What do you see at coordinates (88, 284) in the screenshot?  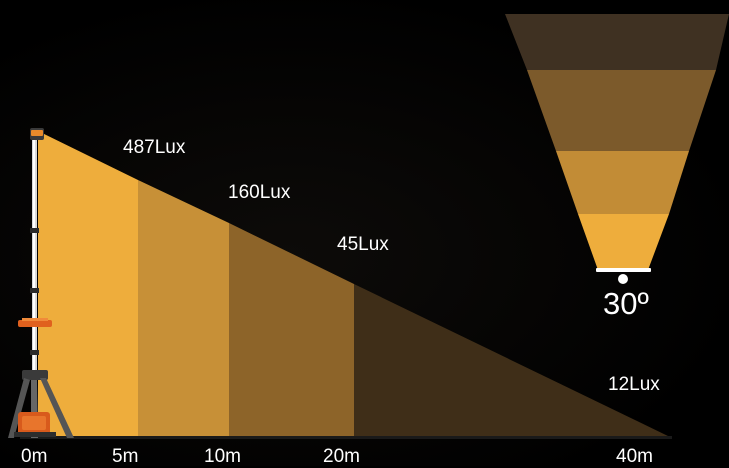 I see `zone-0-5m` at bounding box center [88, 284].